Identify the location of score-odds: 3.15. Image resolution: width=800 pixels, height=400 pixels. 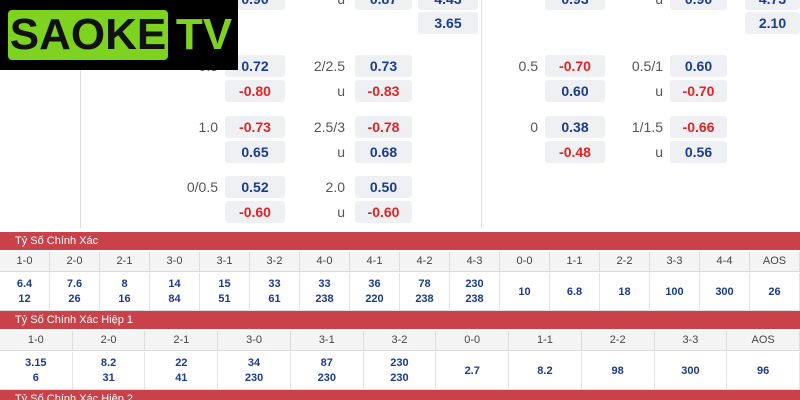
(36, 363).